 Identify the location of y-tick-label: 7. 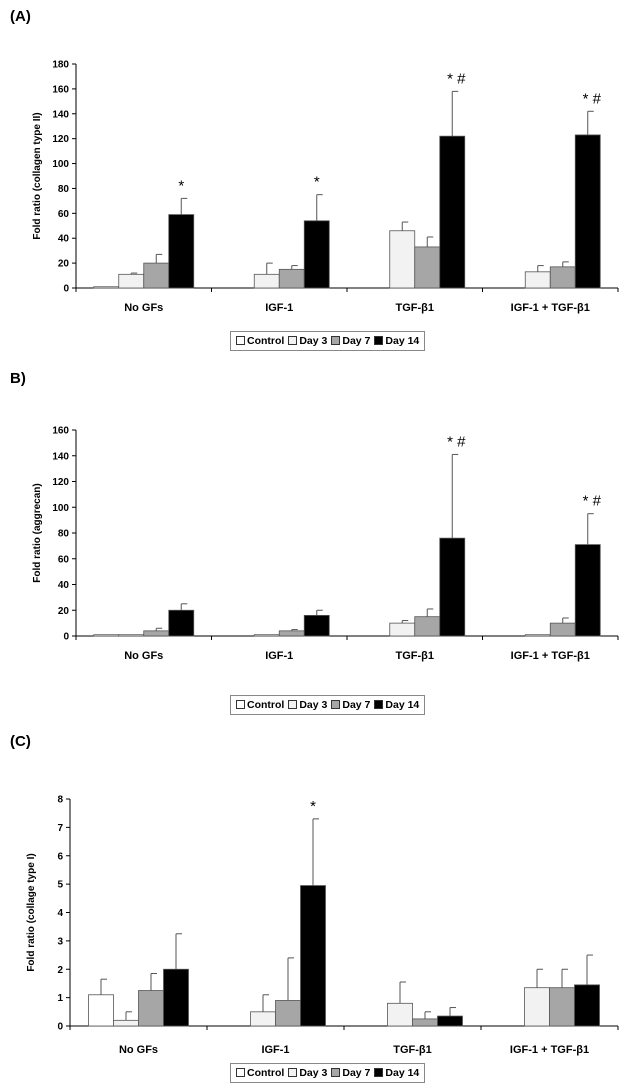
(60, 828).